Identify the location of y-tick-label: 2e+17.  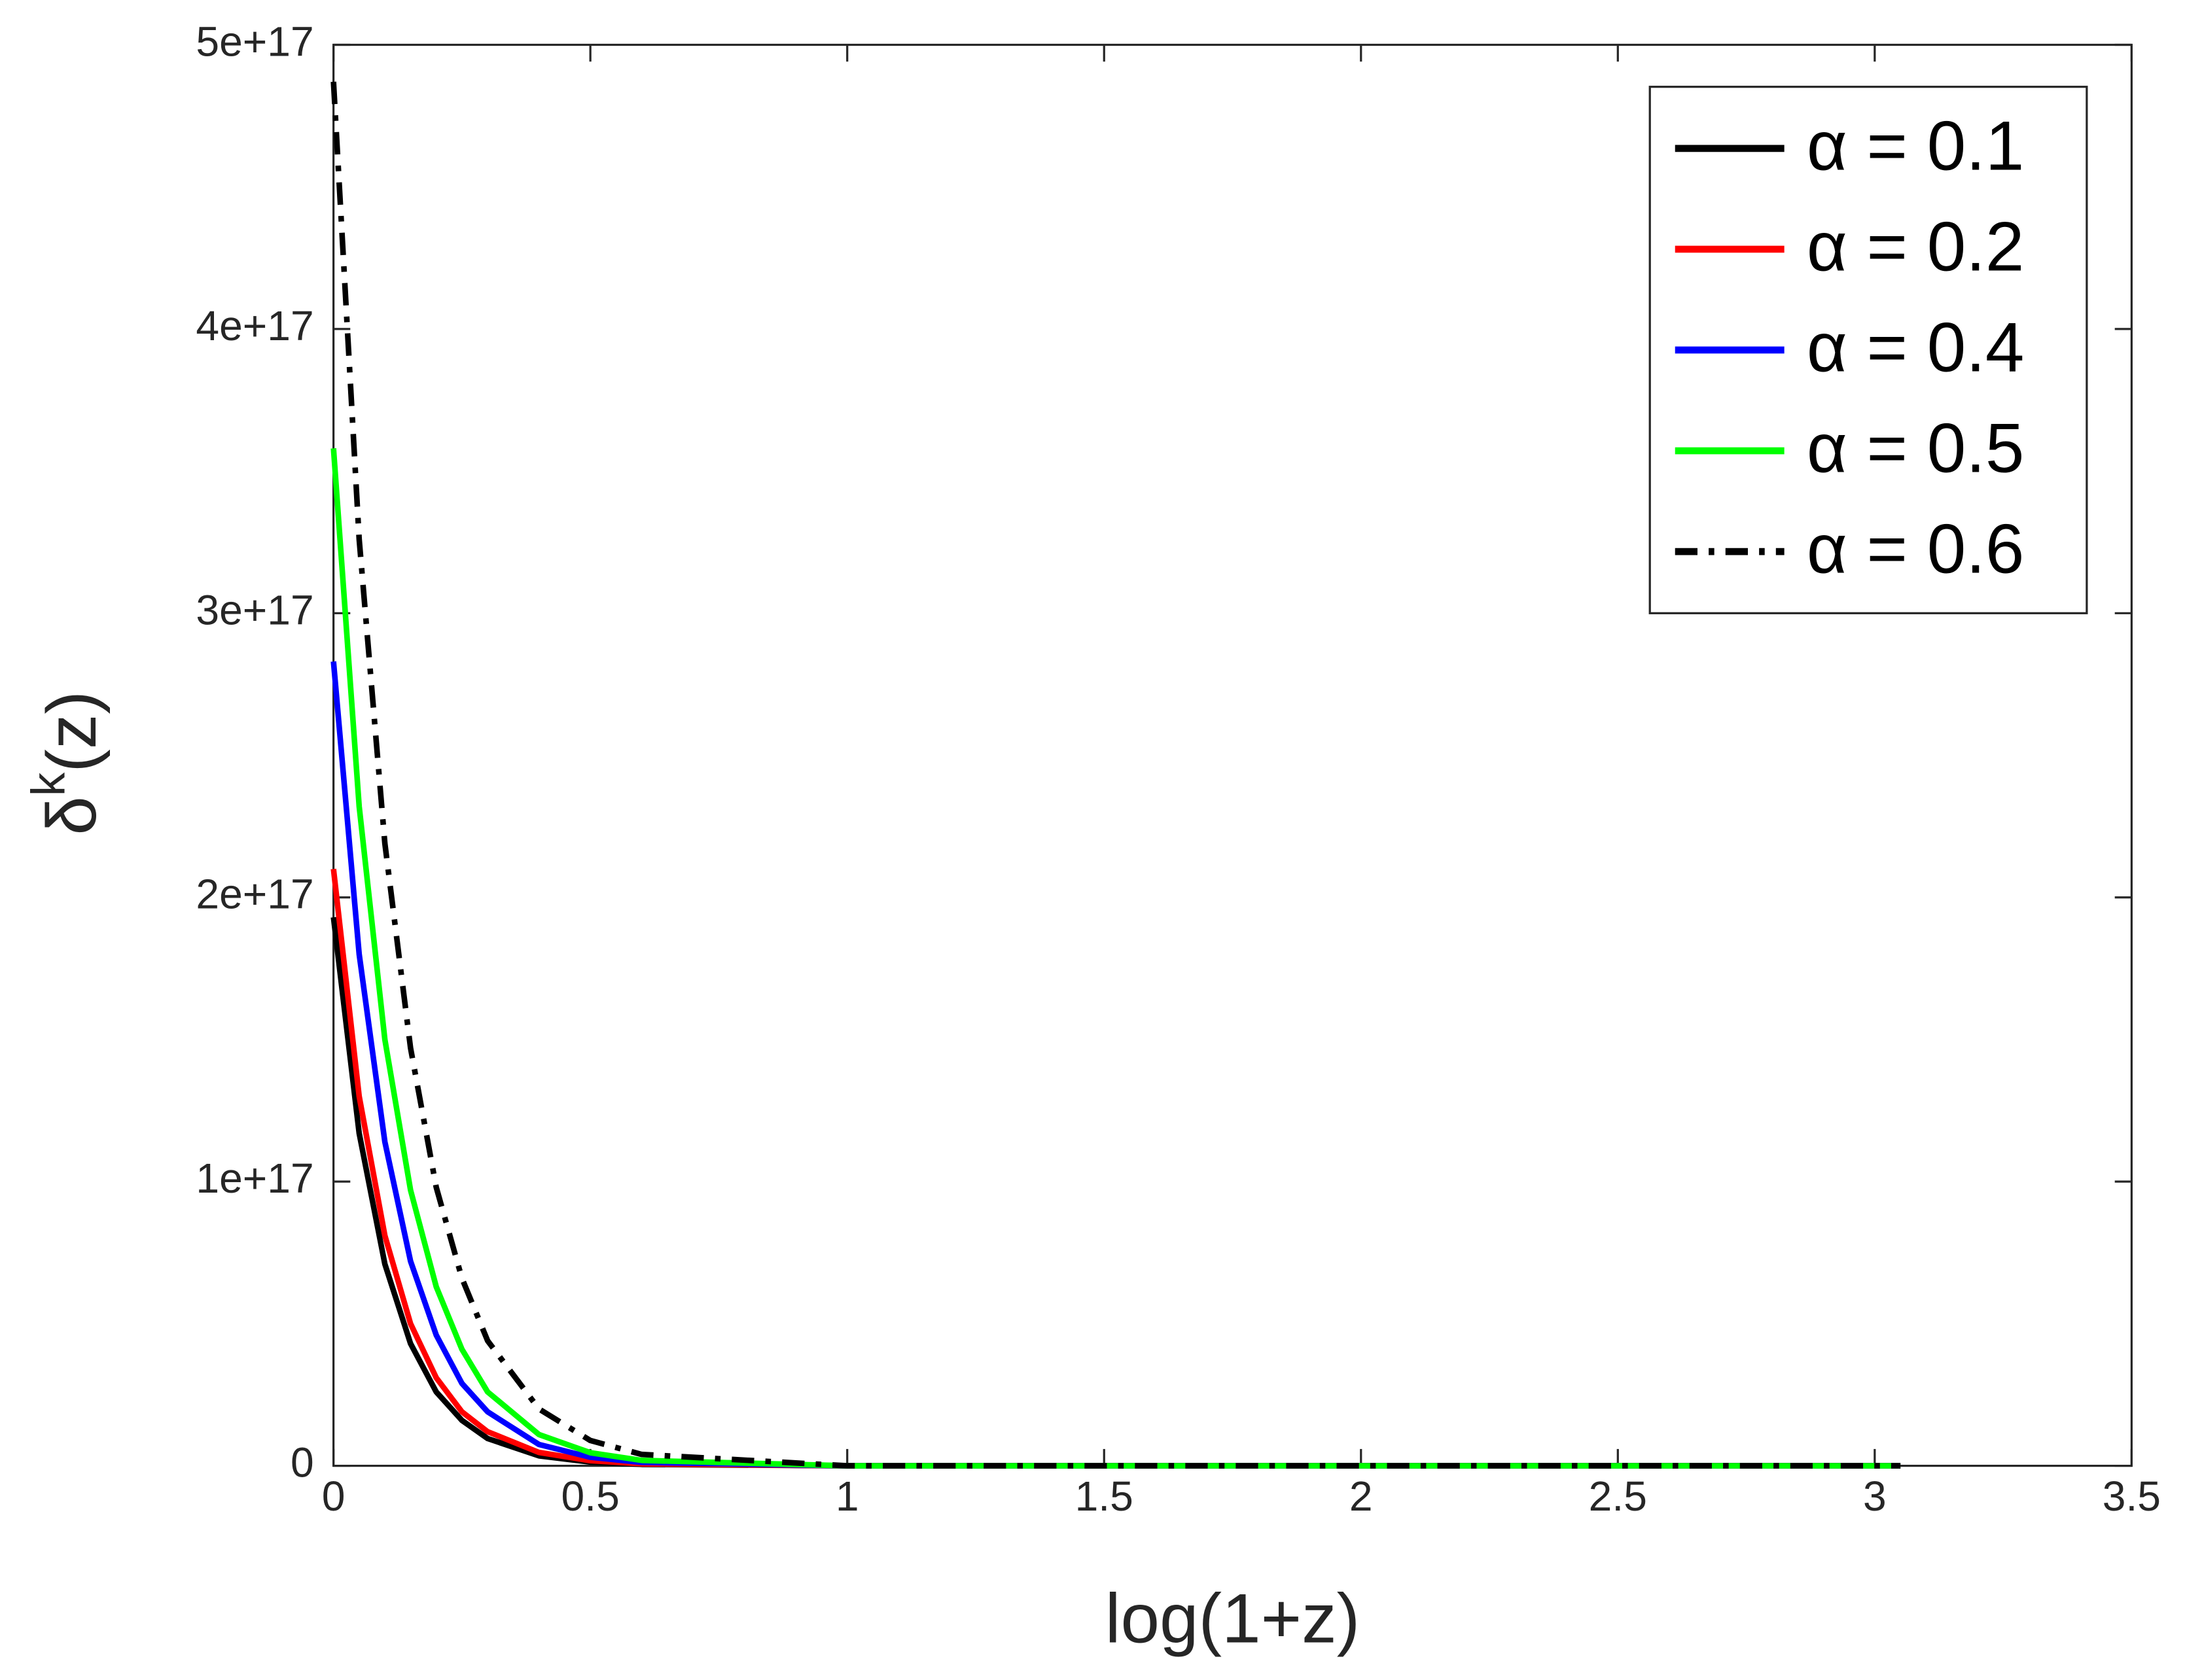
(254, 894).